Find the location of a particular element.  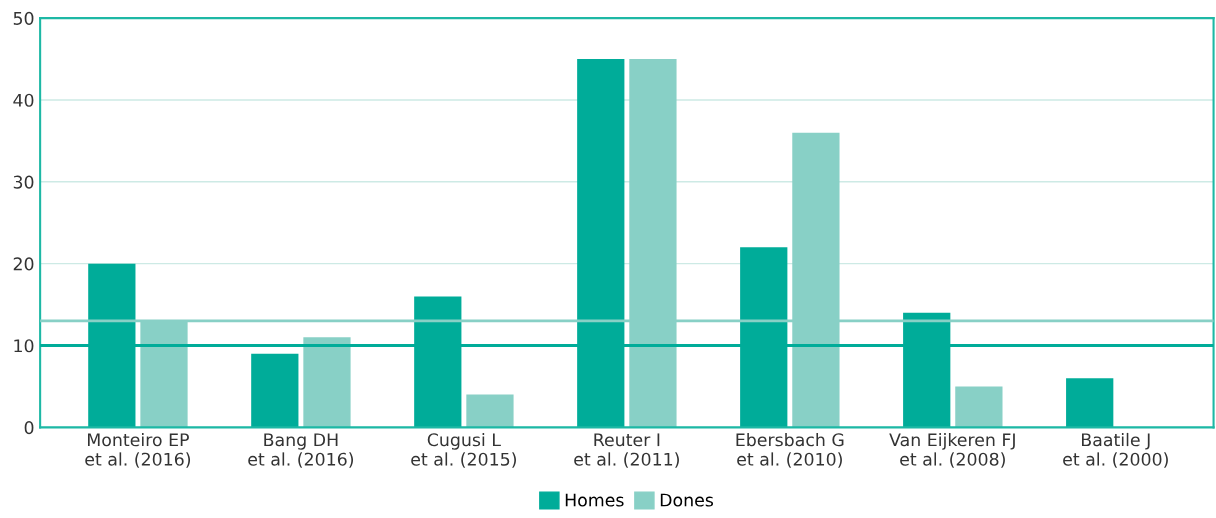

y-tick-label: 50 is located at coordinates (23, 18).